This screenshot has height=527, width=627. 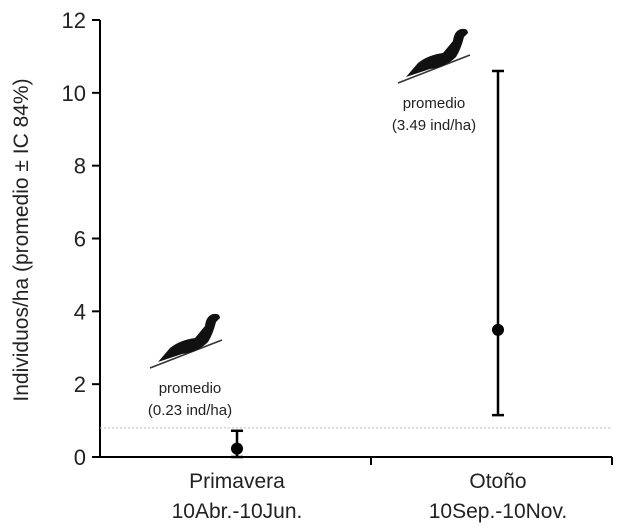 I want to click on category-label-otono: Otoño, so click(x=497, y=481).